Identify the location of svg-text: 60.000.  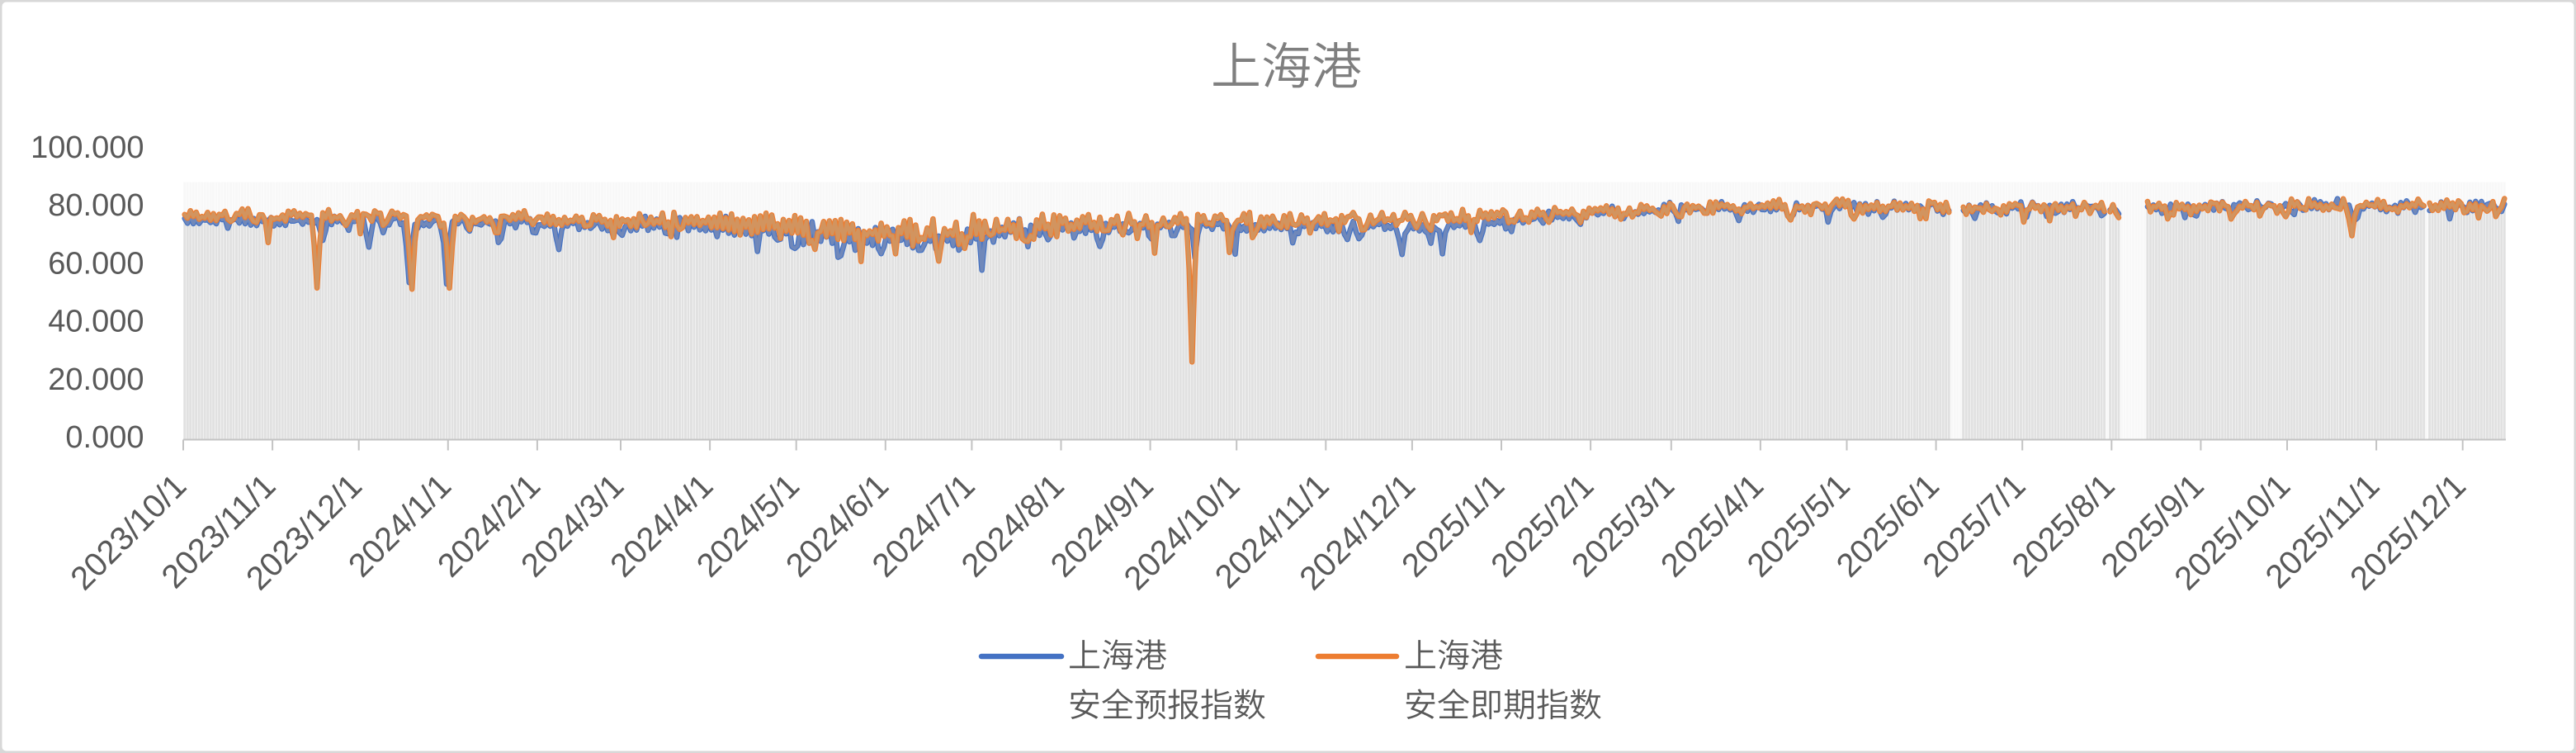
(96, 263).